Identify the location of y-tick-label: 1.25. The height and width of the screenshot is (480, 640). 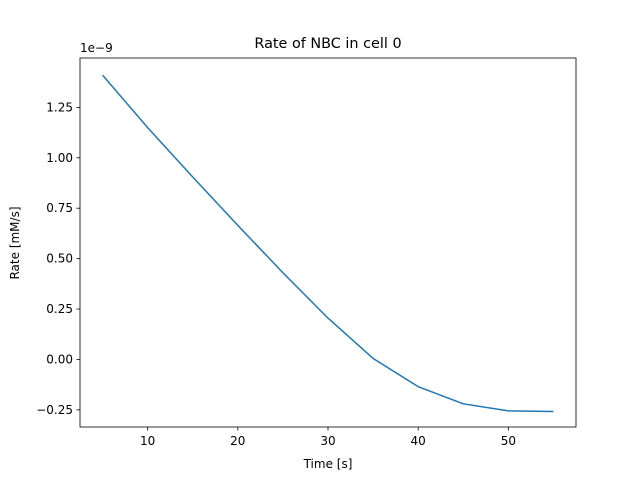
(59, 107).